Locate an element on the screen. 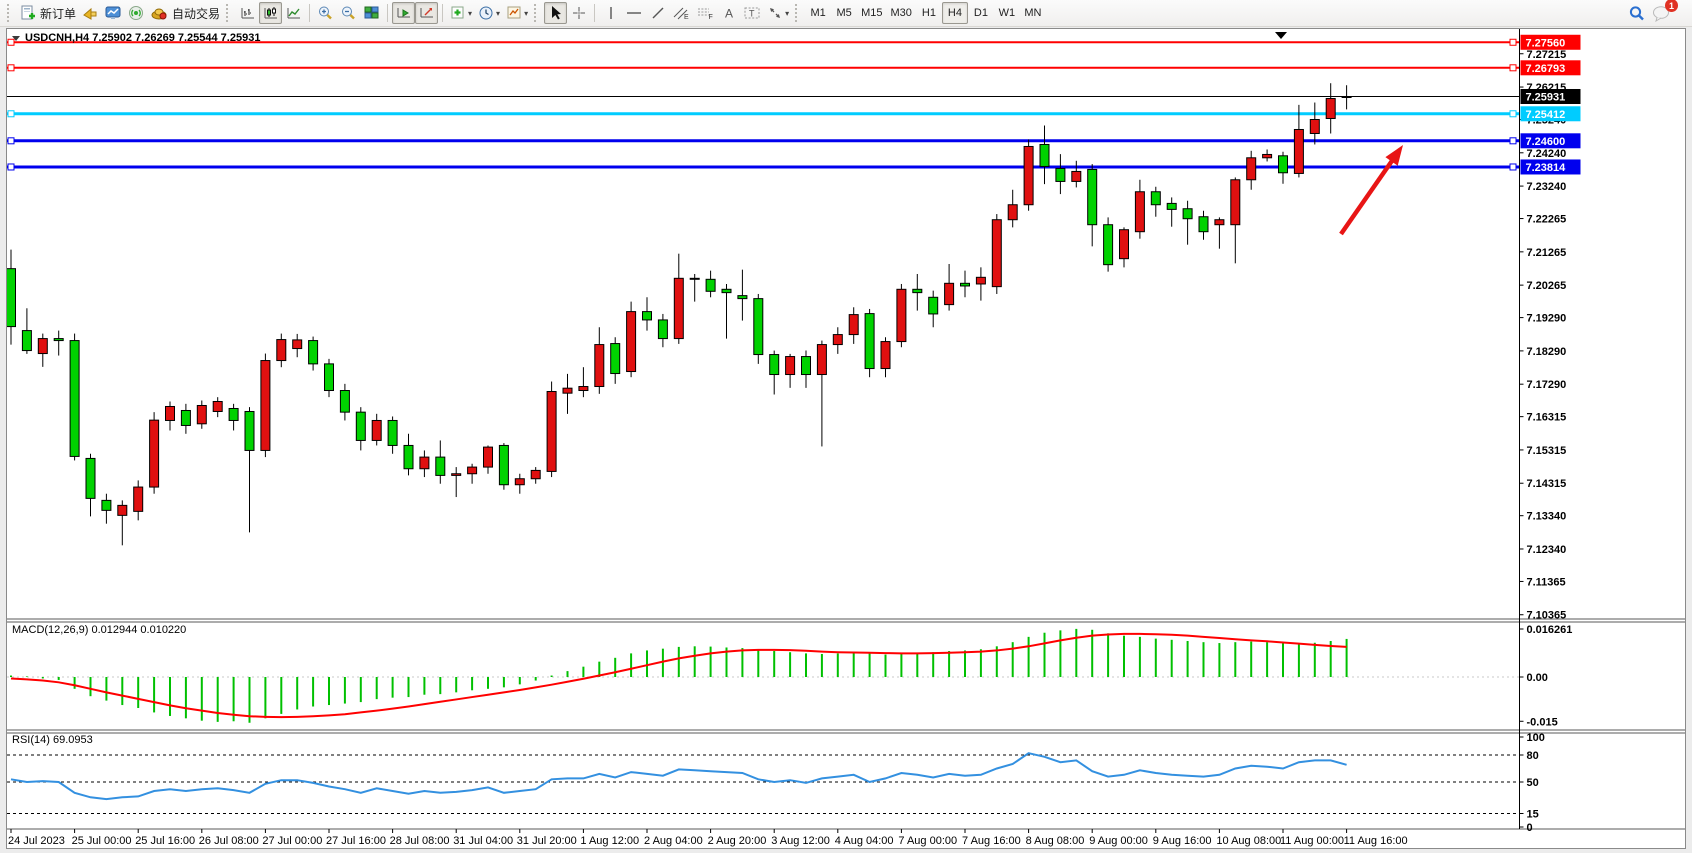 The width and height of the screenshot is (1692, 853). vertical-line-tool-button is located at coordinates (610, 13).